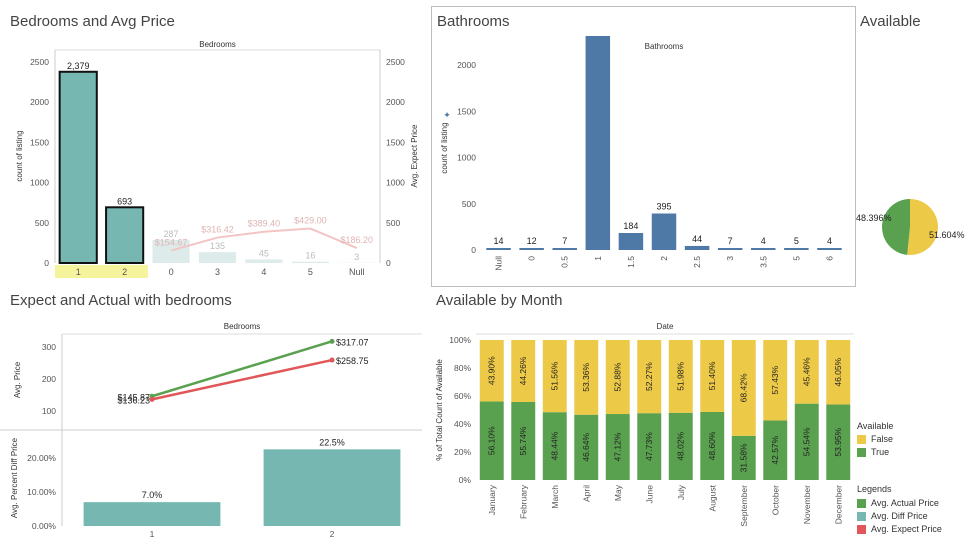 The height and width of the screenshot is (548, 975). What do you see at coordinates (121, 300) in the screenshot?
I see `expect-actual-chart-title: Expect and Actual with bedrooms` at bounding box center [121, 300].